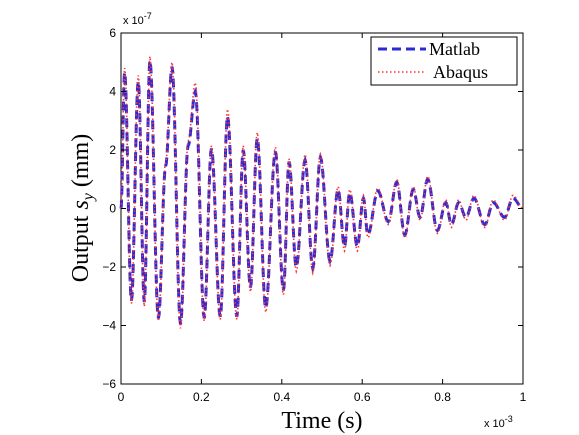 This screenshot has width=579, height=435. I want to click on y-tick-label-4: 2, so click(112, 150).